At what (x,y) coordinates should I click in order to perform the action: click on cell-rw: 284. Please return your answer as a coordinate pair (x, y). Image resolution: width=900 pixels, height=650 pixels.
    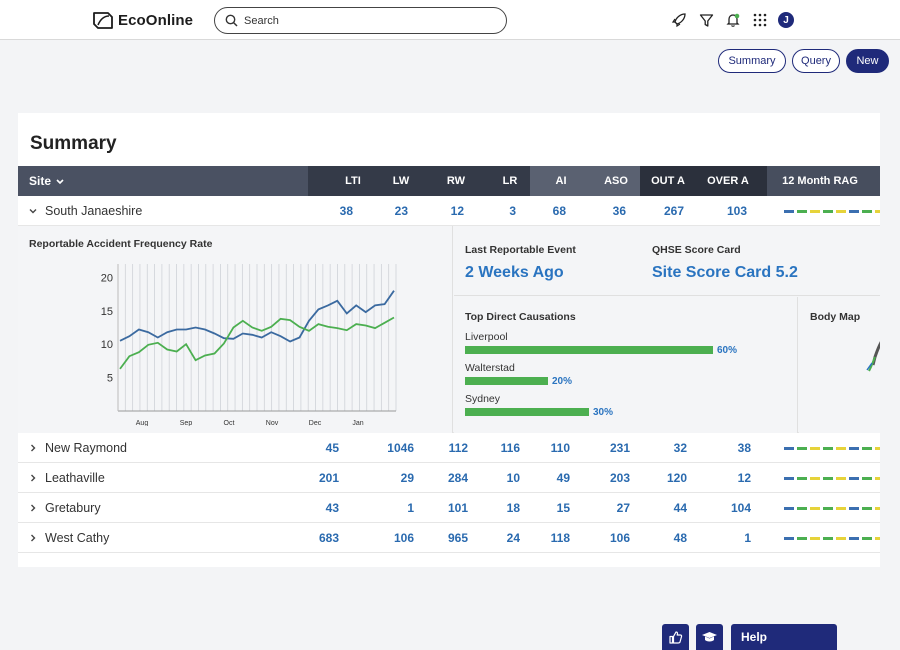
    Looking at the image, I should click on (457, 478).